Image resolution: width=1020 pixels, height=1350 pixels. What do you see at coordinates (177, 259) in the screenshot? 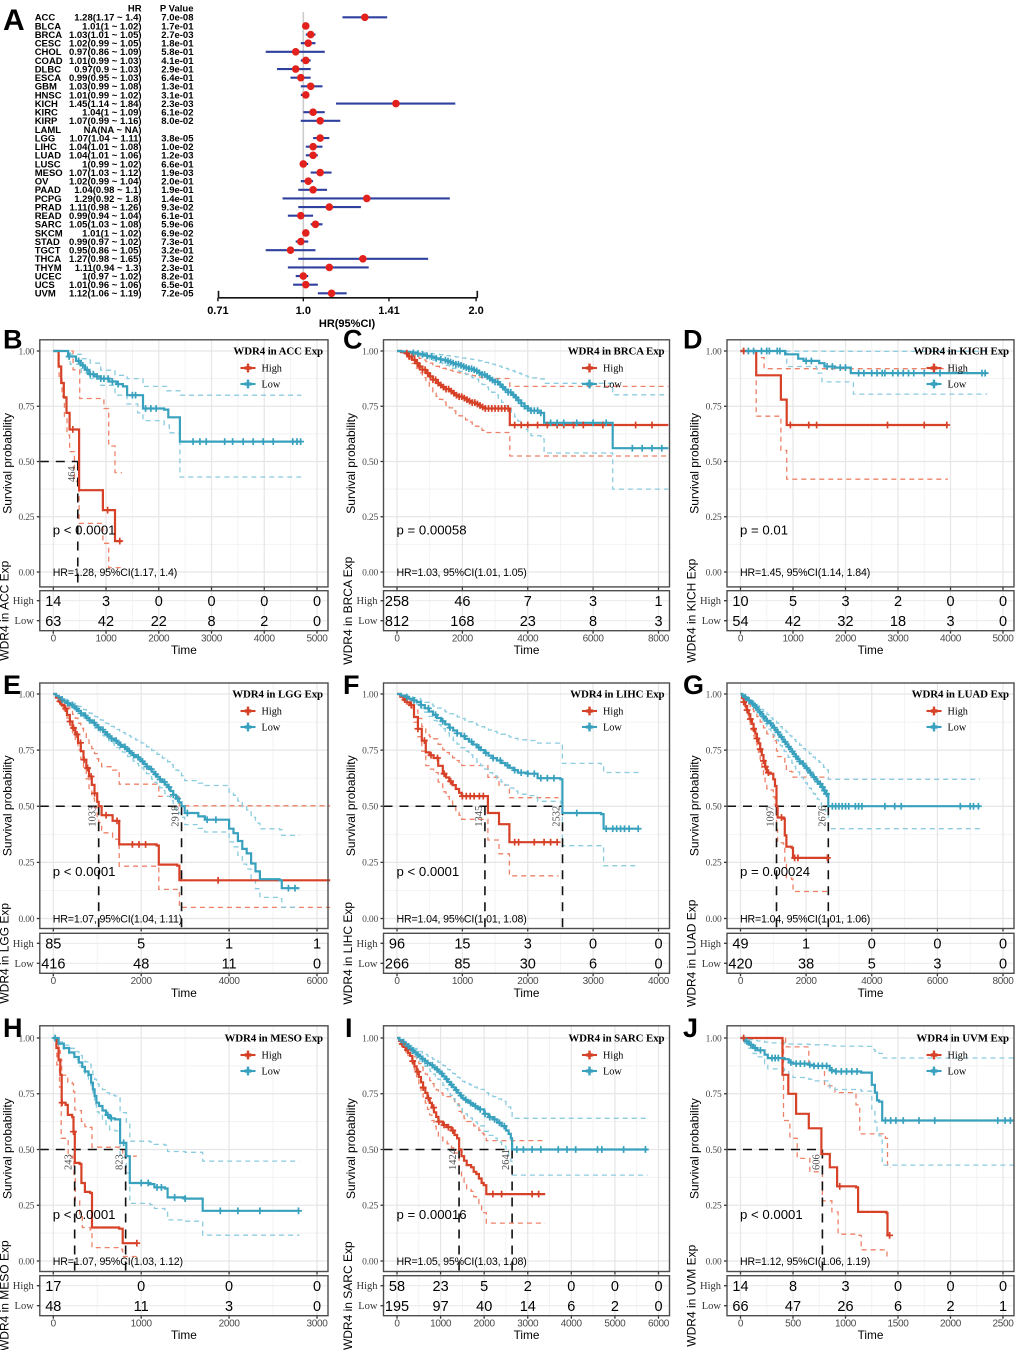
I see `svg-text: 7.3e-02` at bounding box center [177, 259].